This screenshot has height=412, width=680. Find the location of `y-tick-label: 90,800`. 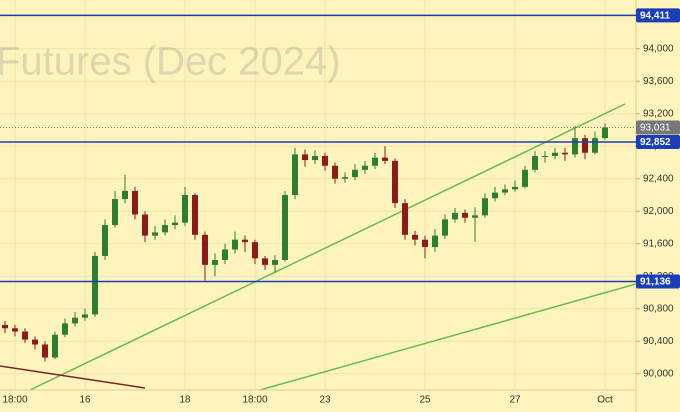

y-tick-label: 90,800 is located at coordinates (658, 308).